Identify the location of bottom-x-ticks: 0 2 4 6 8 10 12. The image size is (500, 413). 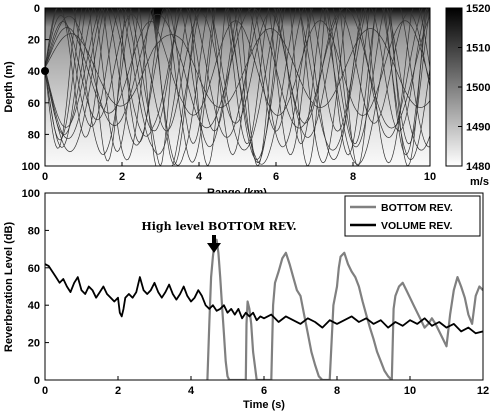
(265, 386).